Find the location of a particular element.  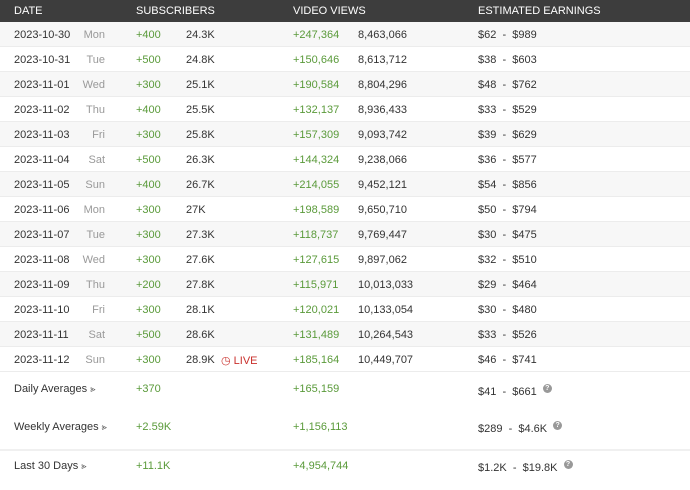

header-views: VIDEO VIEWS is located at coordinates (329, 11).